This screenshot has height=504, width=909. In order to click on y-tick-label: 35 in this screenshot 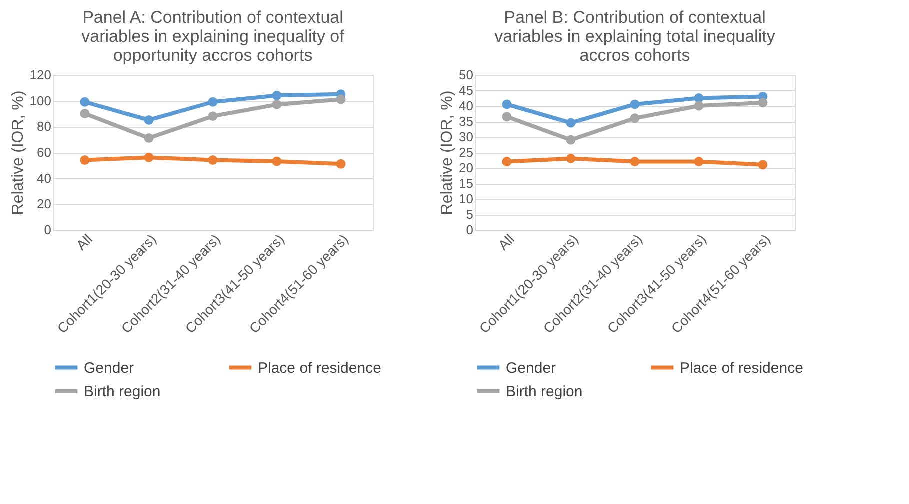, I will do `click(466, 121)`.